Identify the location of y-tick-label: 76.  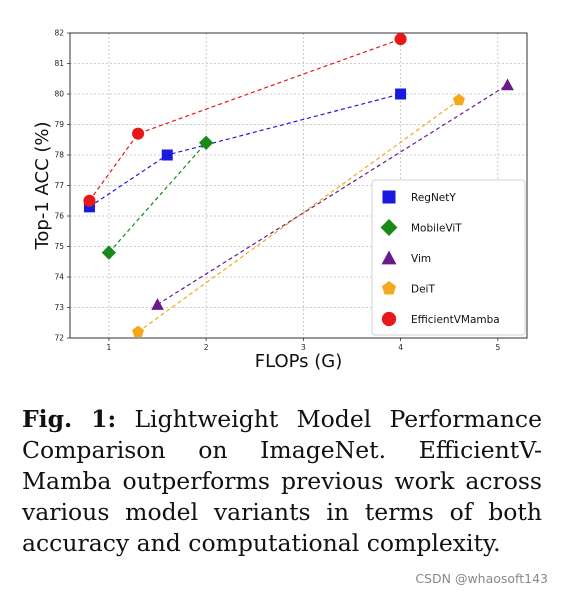
(59, 216).